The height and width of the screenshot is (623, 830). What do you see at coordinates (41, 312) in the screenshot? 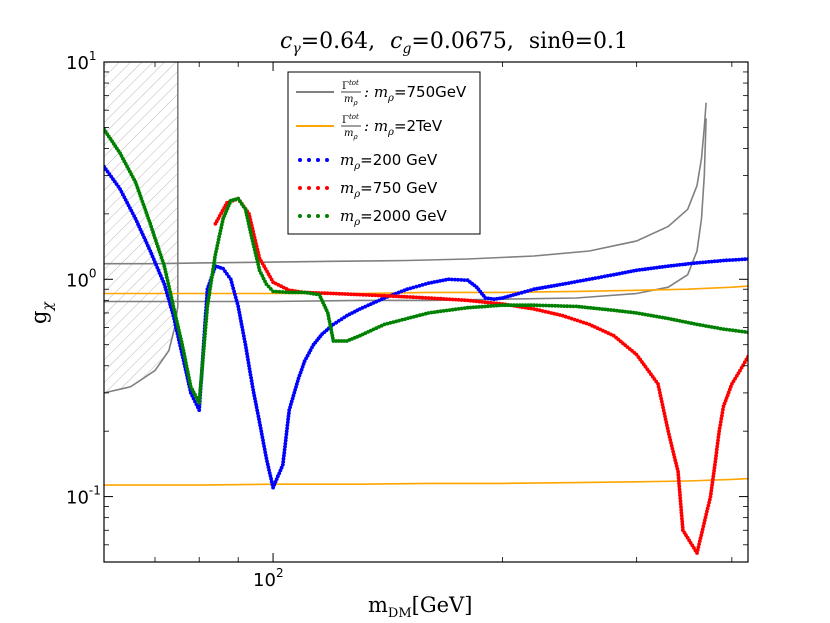
I see `svg-text: gχ` at bounding box center [41, 312].